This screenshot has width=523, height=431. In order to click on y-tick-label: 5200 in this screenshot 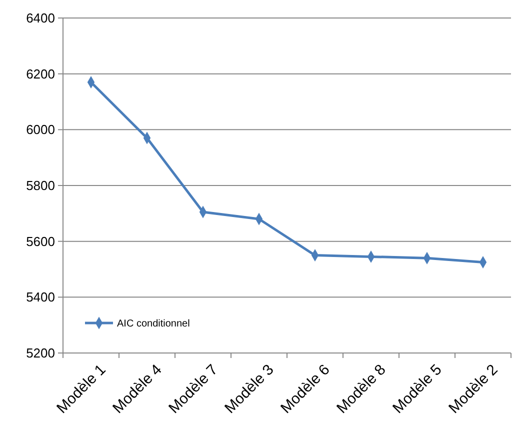, I will do `click(40, 353)`.